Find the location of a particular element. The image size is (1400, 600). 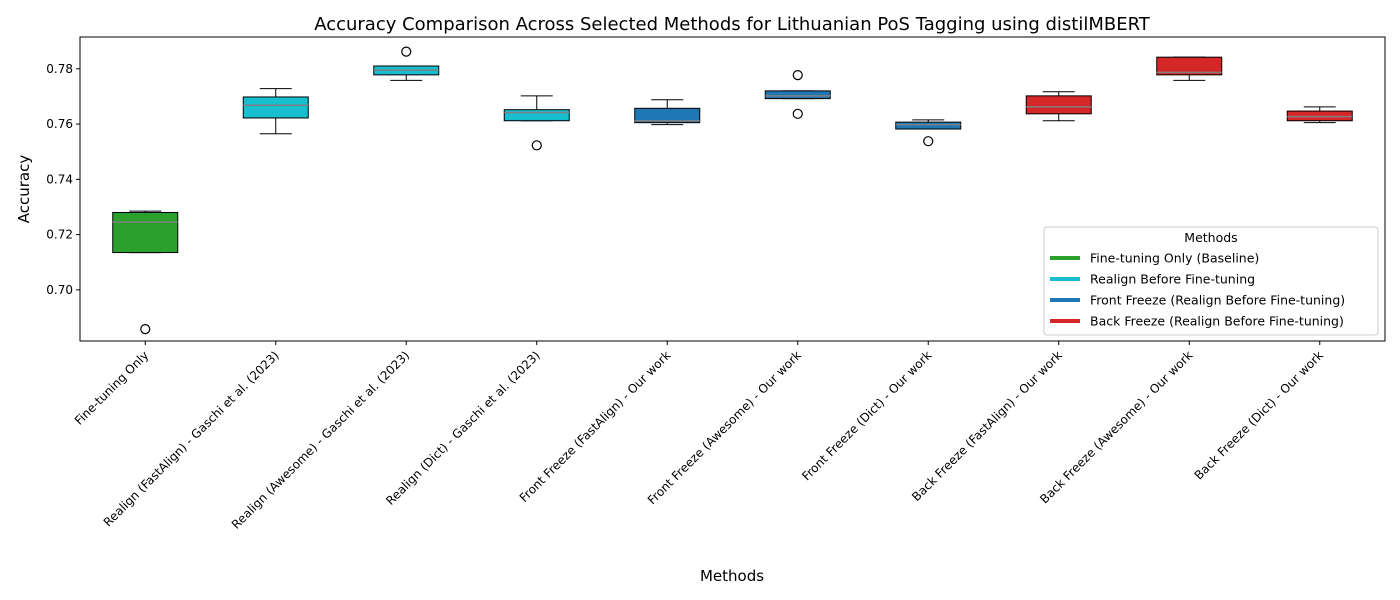

x-axis-label: Methods is located at coordinates (732, 576).